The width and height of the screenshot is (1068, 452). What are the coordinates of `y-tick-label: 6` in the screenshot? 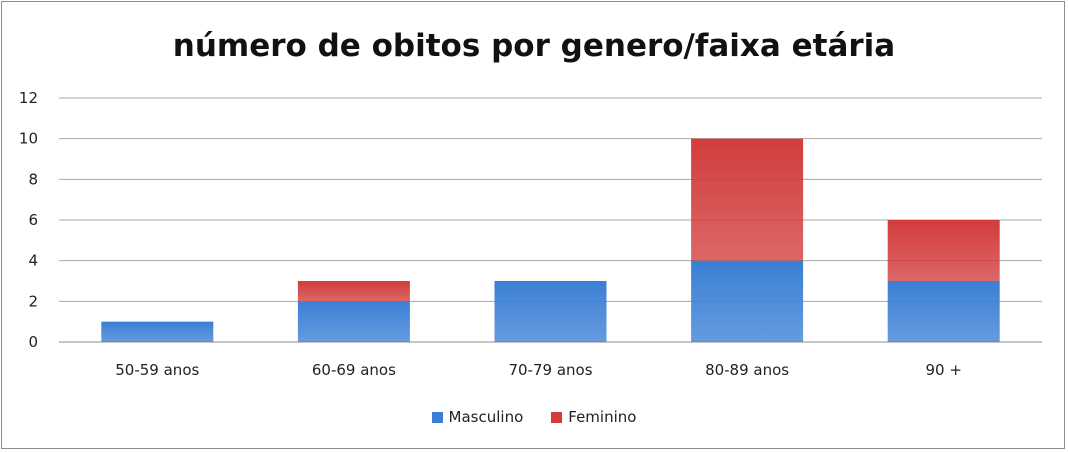 It's located at (33, 220).